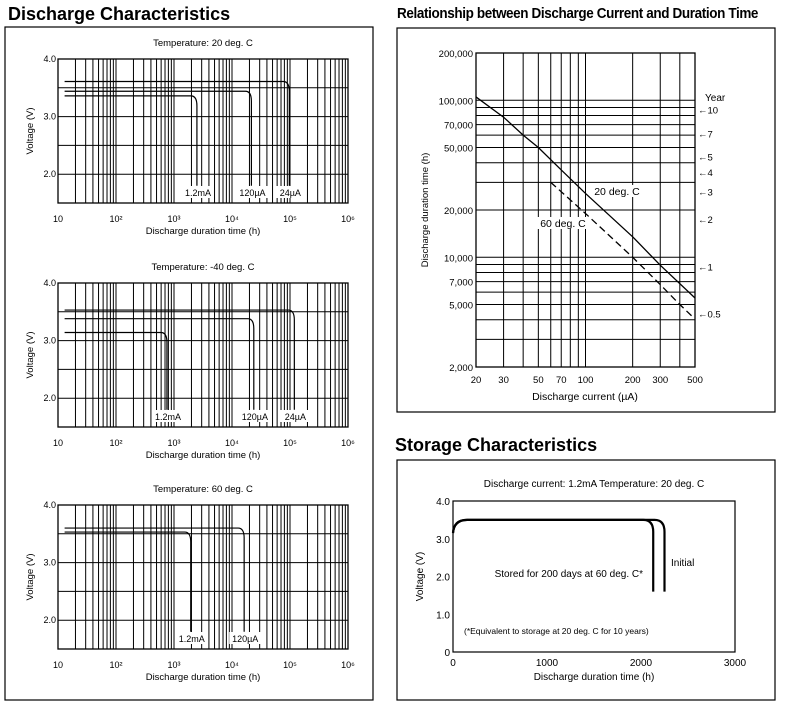  Describe the element at coordinates (458, 126) in the screenshot. I see `y-tick-label: 70,000` at that location.